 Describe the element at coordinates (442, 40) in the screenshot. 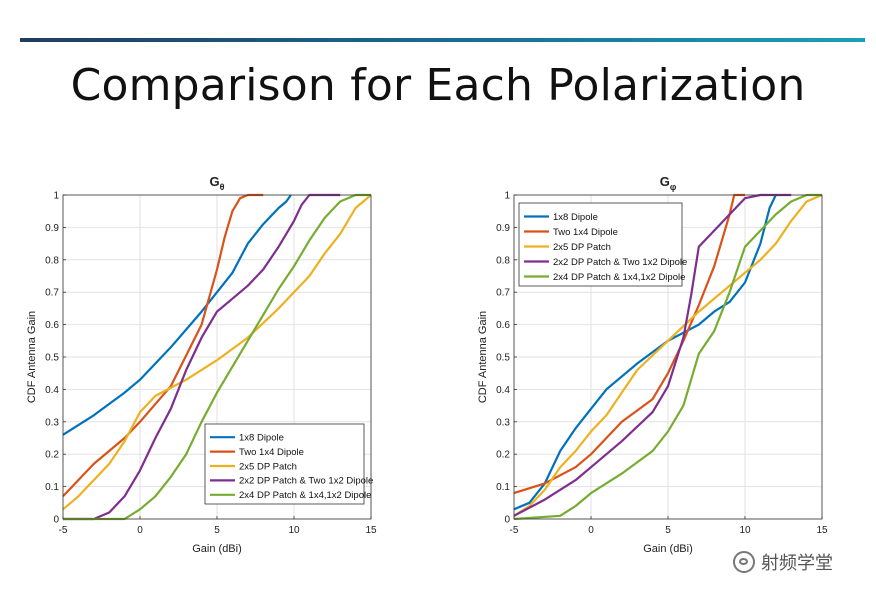

I see `title-accent-bar` at that location.